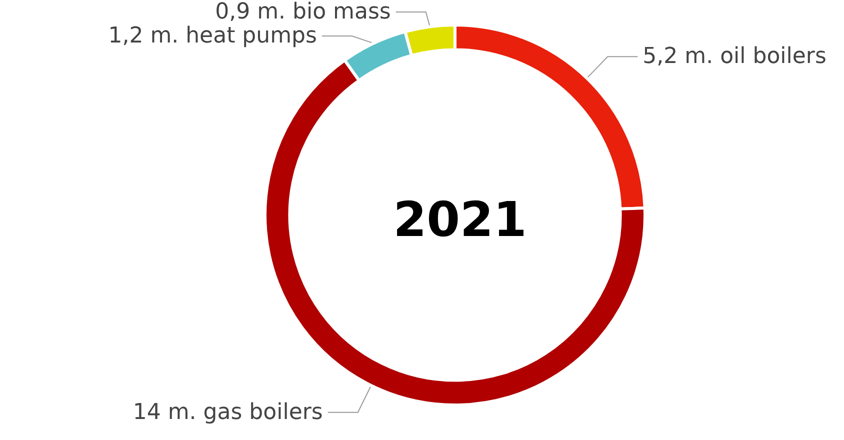 This screenshot has width=844, height=440. I want to click on slice-label: 14 m. gas boilers, so click(227, 412).